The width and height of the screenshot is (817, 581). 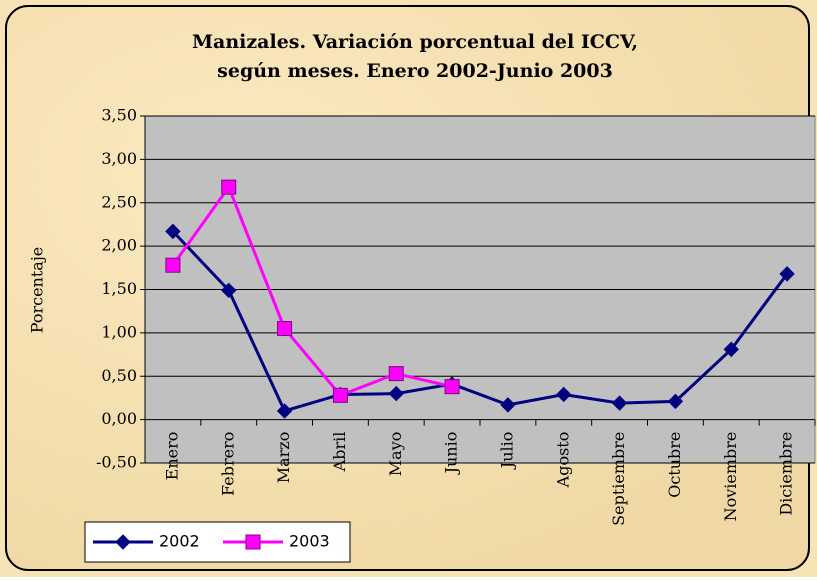 I want to click on x-tick-label: Mayo, so click(x=395, y=454).